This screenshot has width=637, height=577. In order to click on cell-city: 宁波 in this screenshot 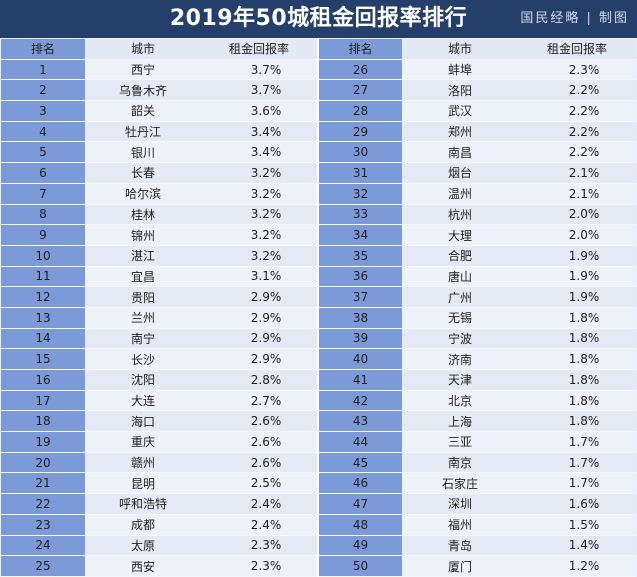, I will do `click(460, 339)`.